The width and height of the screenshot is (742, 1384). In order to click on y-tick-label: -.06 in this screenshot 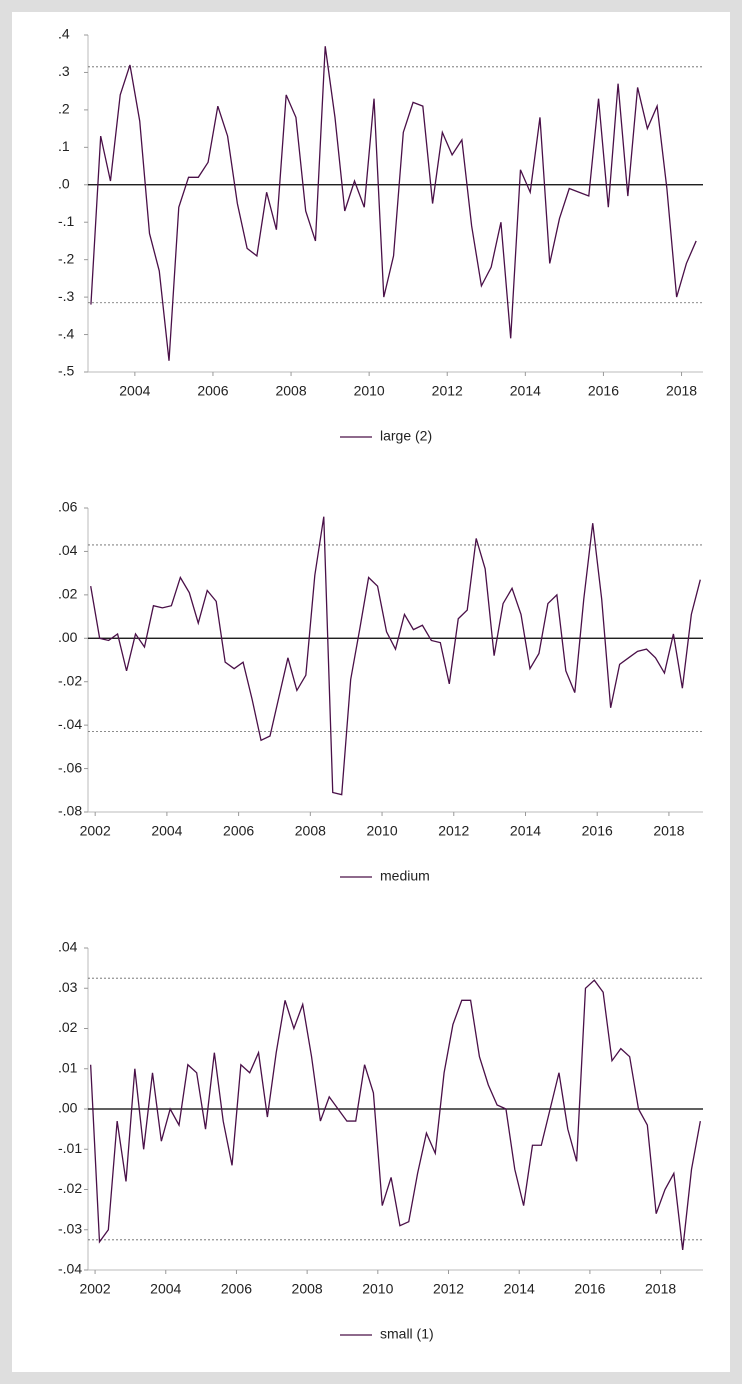, I will do `click(70, 767)`.